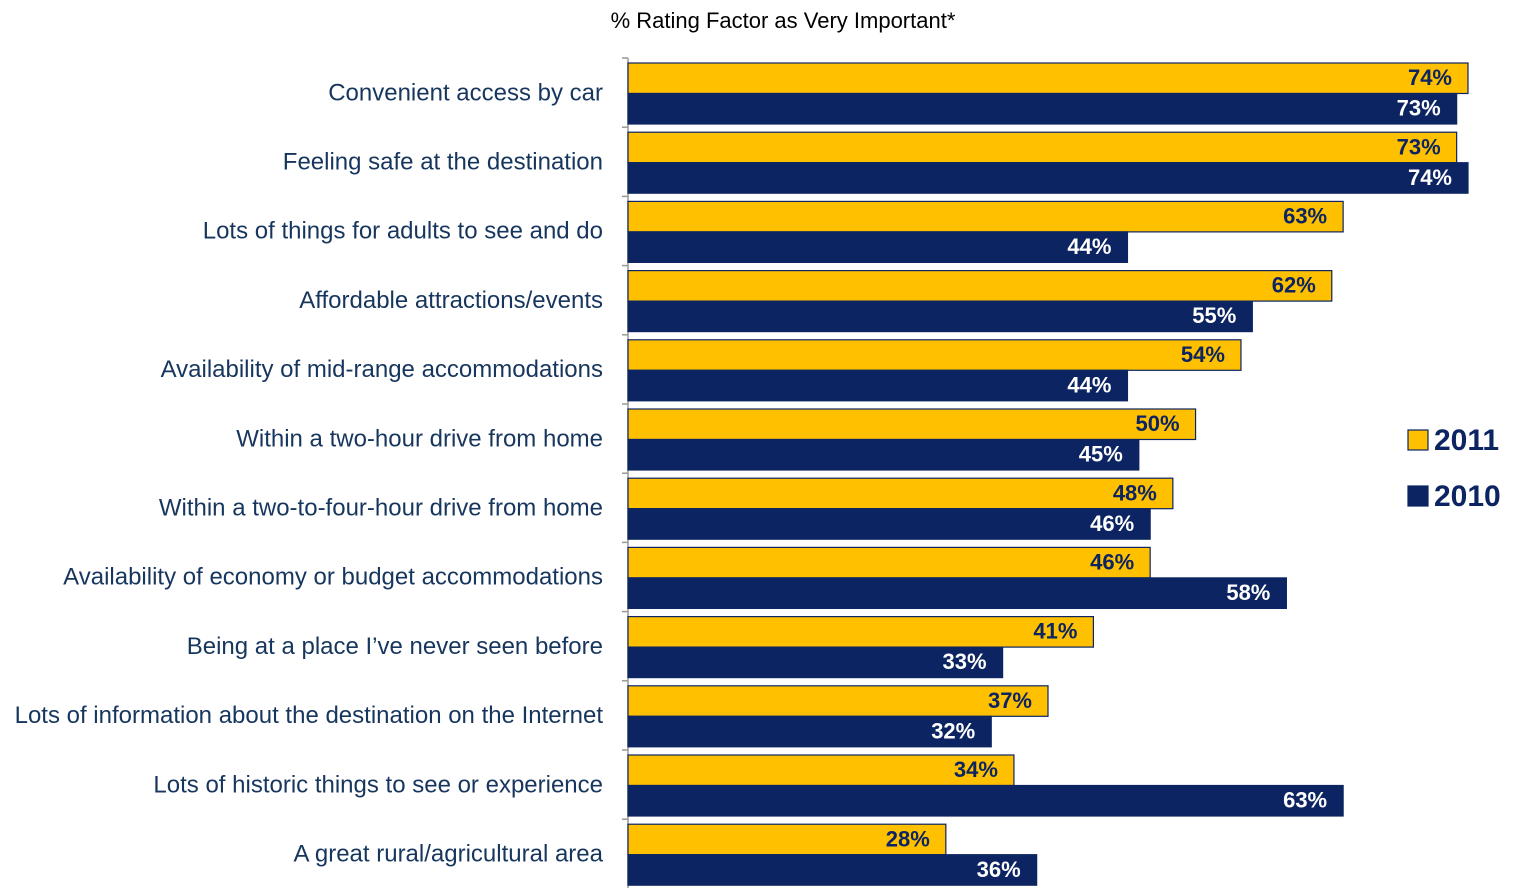 Image resolution: width=1526 pixels, height=888 pixels. What do you see at coordinates (1158, 423) in the screenshot?
I see `value-label: 50%` at bounding box center [1158, 423].